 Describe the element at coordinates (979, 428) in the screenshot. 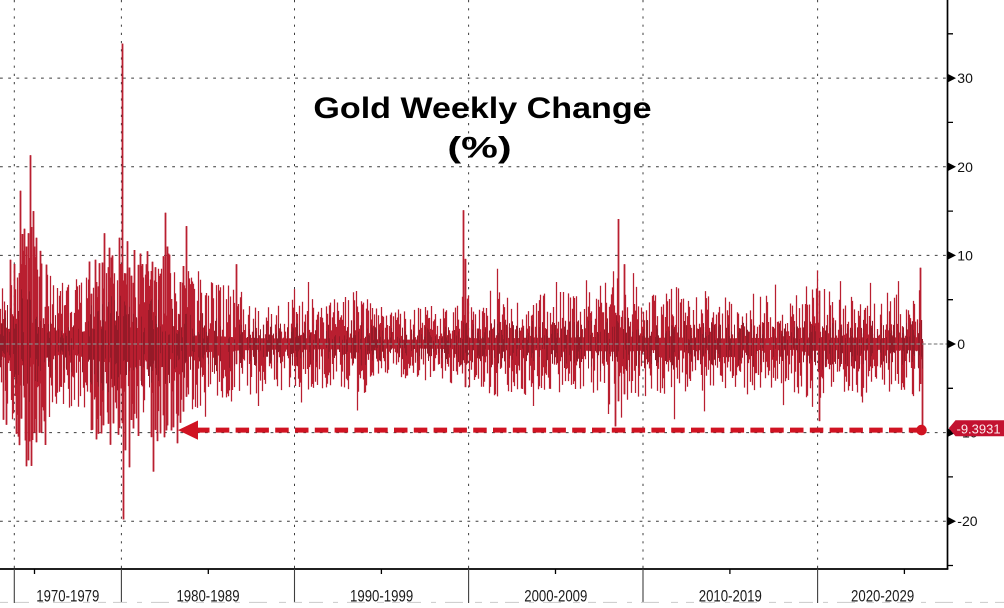

I see `svg-text: -9.3931` at that location.